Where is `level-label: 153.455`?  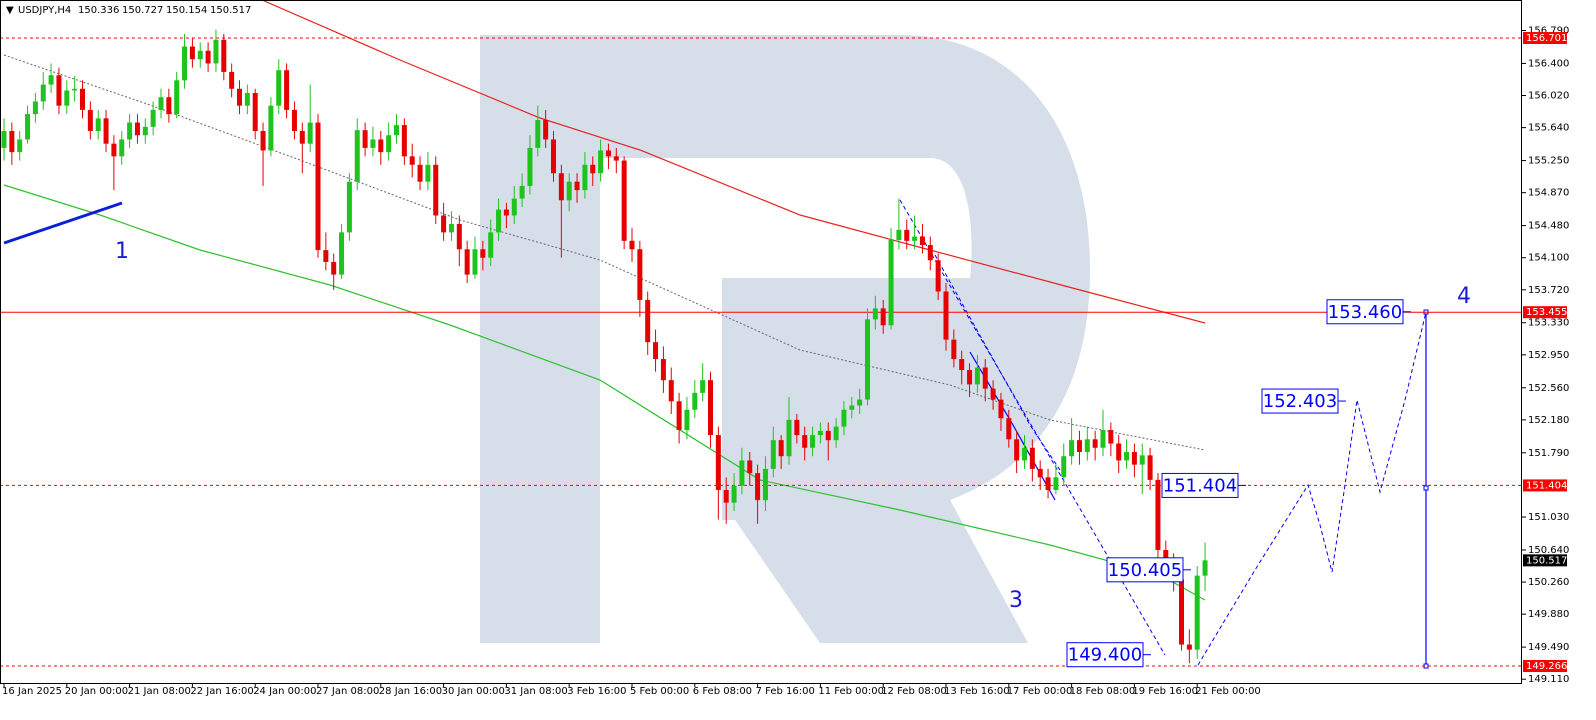
level-label: 153.455 is located at coordinates (1546, 312).